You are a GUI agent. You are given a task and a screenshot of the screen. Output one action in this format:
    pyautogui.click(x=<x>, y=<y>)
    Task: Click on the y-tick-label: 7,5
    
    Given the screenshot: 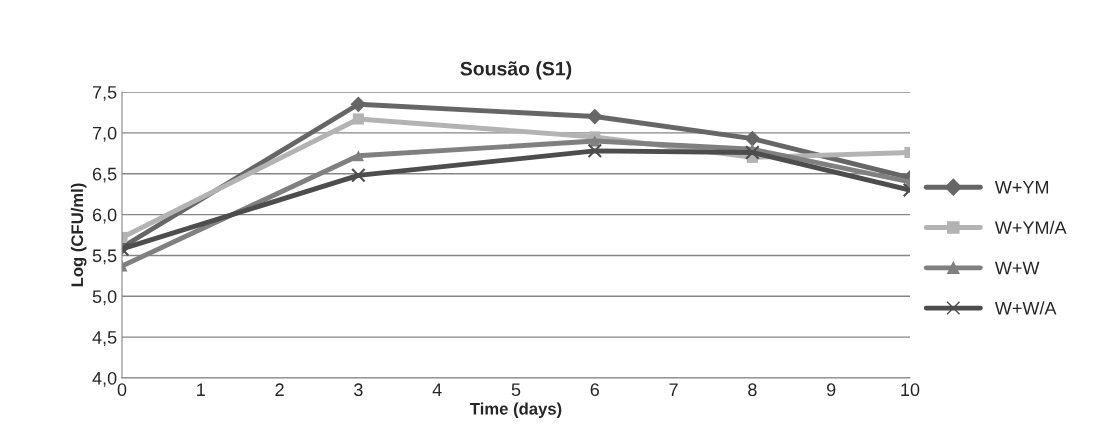 What is the action you would take?
    pyautogui.click(x=104, y=93)
    